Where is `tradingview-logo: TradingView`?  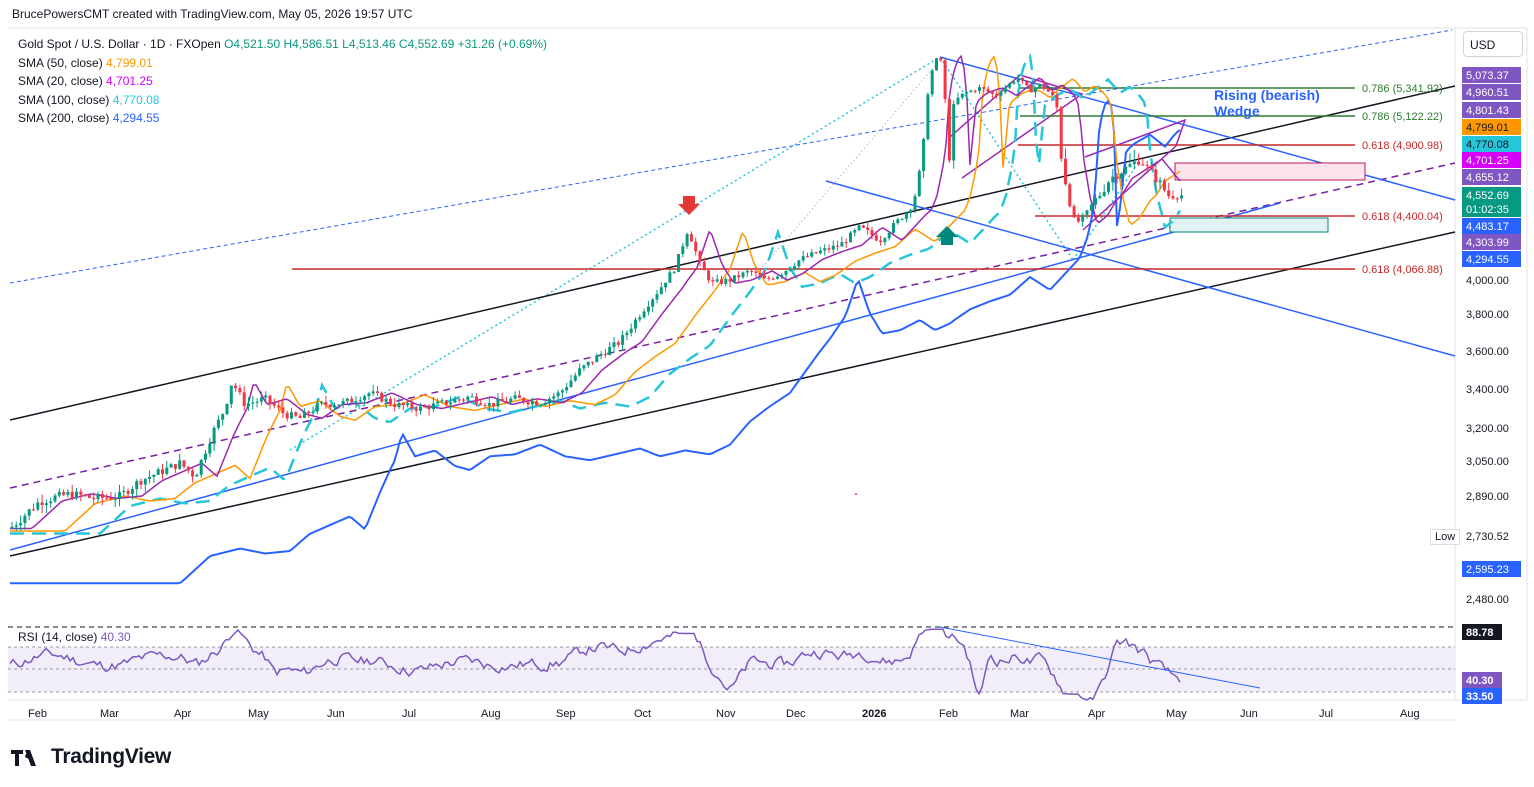 tradingview-logo: TradingView is located at coordinates (91, 757).